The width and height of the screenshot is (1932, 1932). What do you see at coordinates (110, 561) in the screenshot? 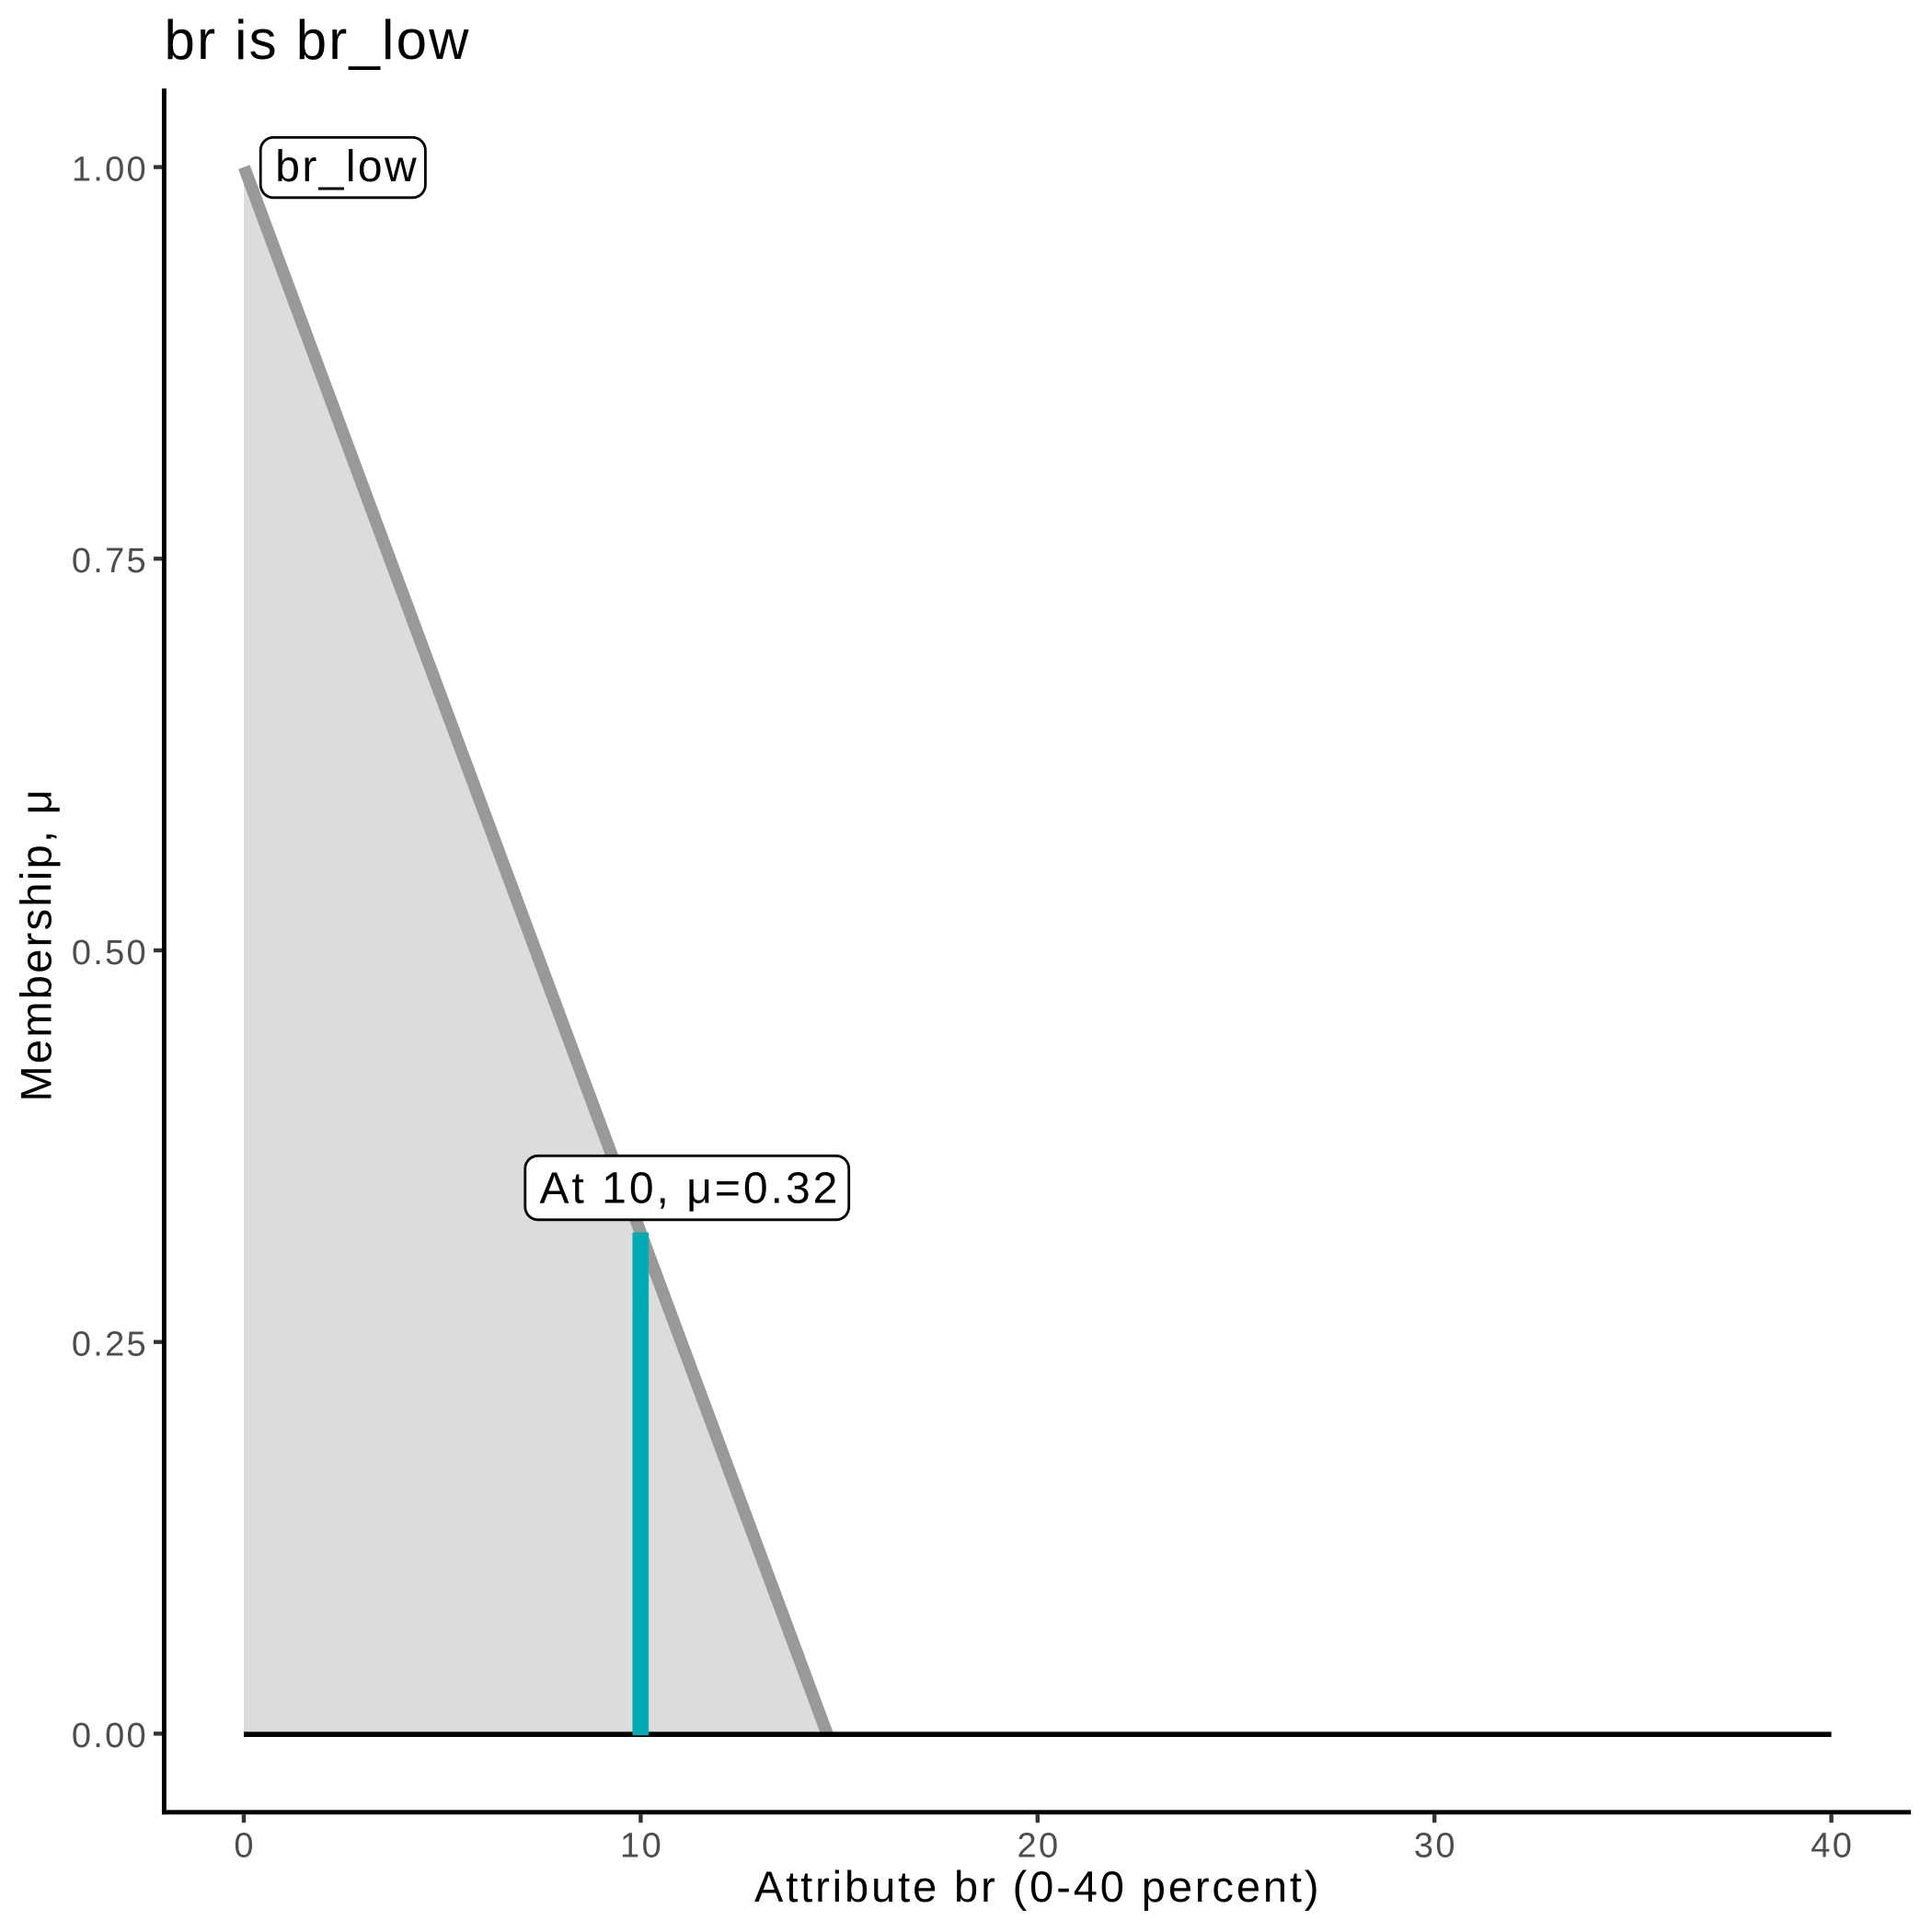
I see `svg-text: 0.75` at bounding box center [110, 561].